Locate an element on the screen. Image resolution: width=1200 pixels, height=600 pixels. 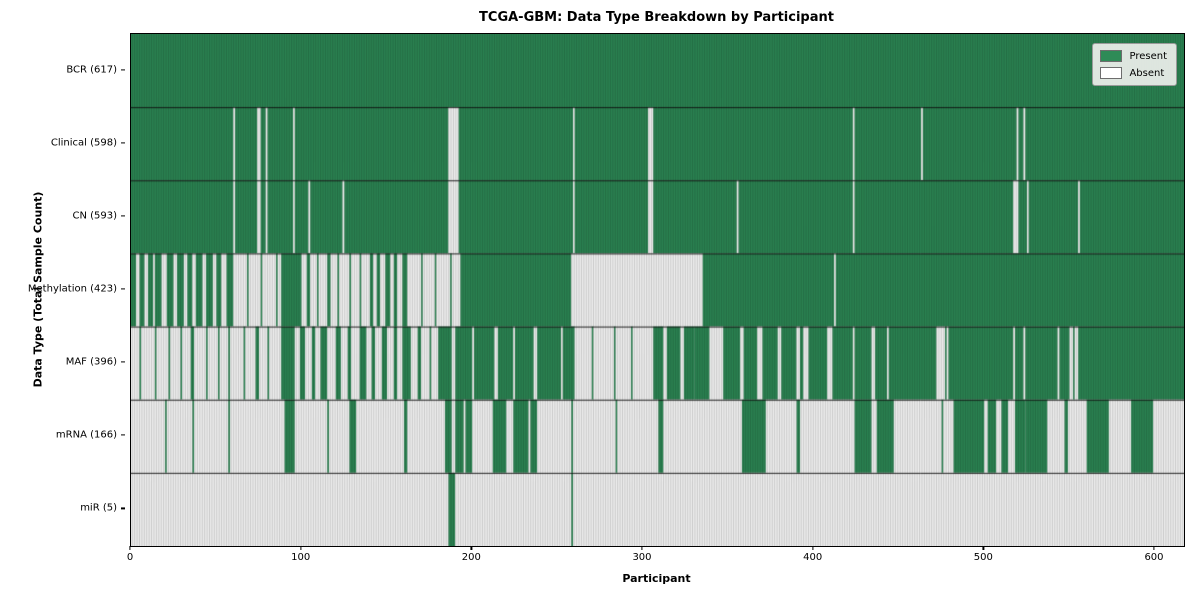
y-tick-label-Clinical: Clinical (598) is located at coordinates (83, 143).